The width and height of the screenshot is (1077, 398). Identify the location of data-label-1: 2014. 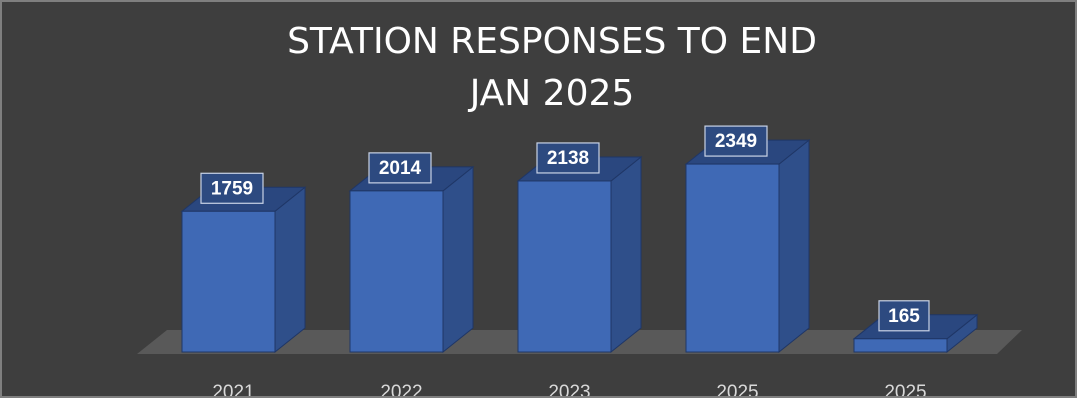
(400, 168).